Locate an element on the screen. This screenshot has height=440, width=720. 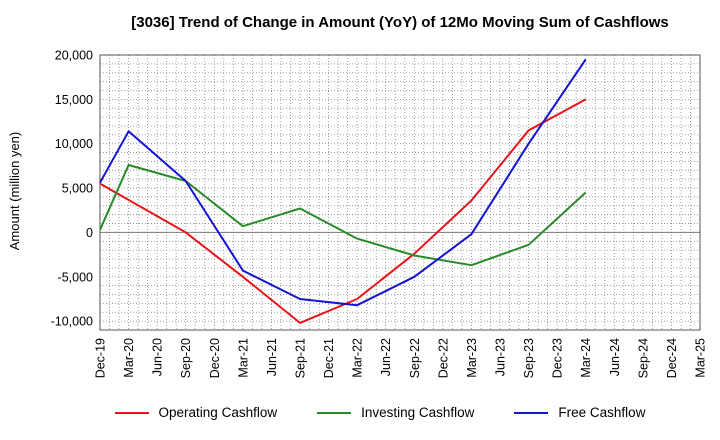
x-tick-label: Sep-23 is located at coordinates (529, 358).